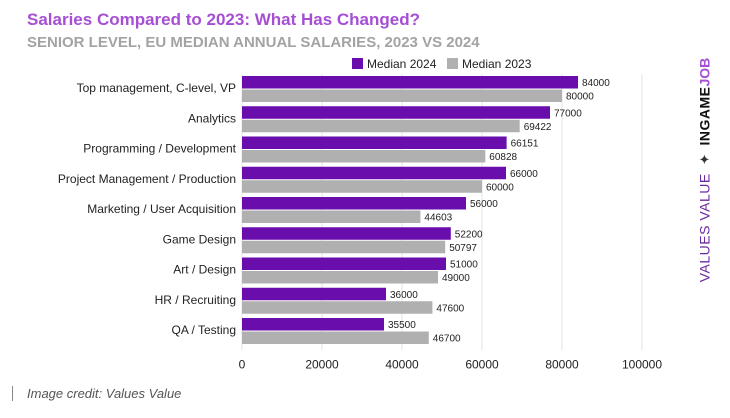  What do you see at coordinates (500, 187) in the screenshot?
I see `data-label: 60000` at bounding box center [500, 187].